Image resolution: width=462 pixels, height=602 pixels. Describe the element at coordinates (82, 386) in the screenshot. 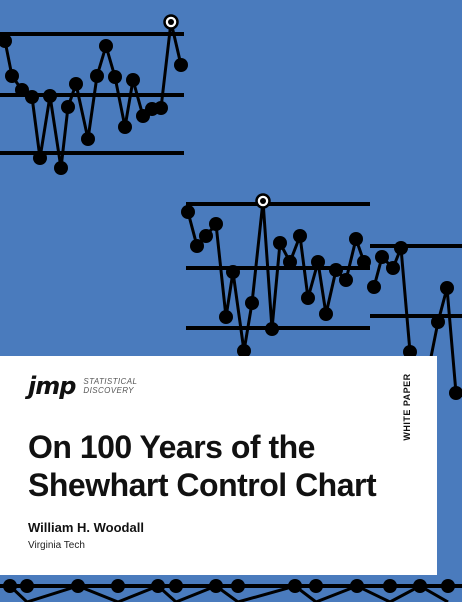

I see `jmp-logo: jmp STATISTICAL DISCOVERY` at that location.